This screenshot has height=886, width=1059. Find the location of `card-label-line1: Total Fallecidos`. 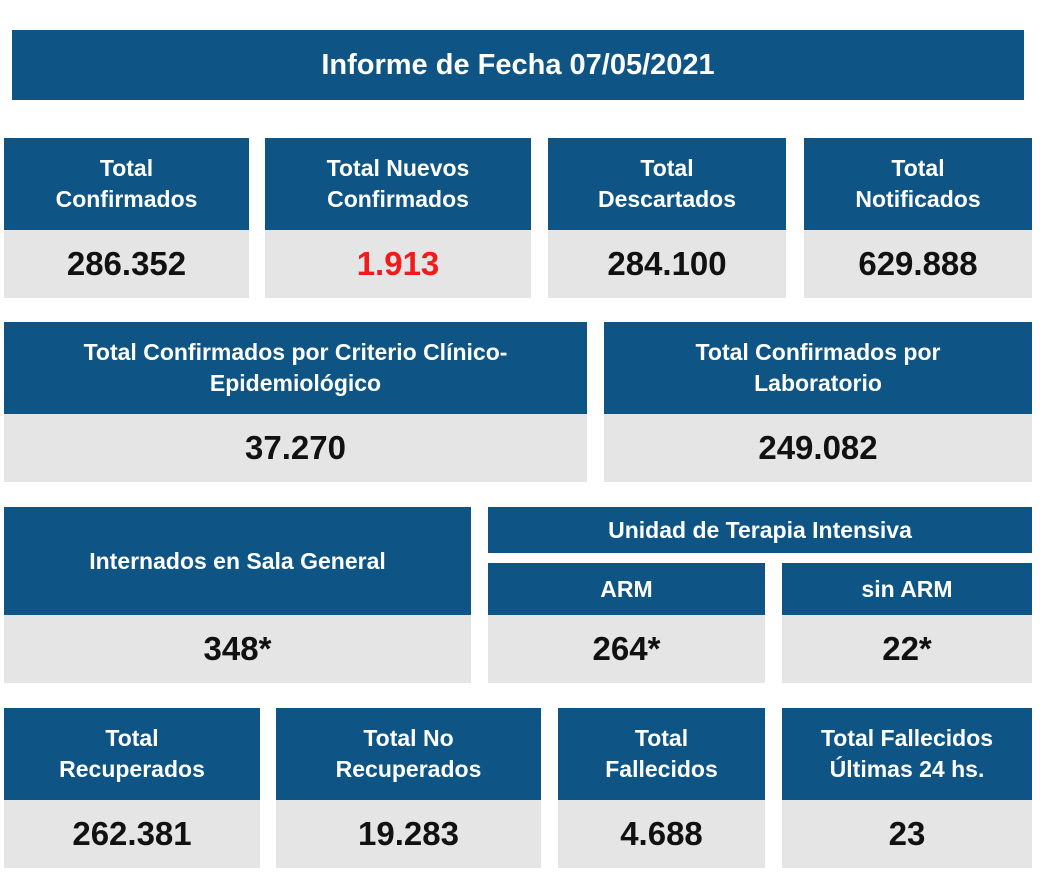

card-label-line1: Total Fallecidos is located at coordinates (907, 738).